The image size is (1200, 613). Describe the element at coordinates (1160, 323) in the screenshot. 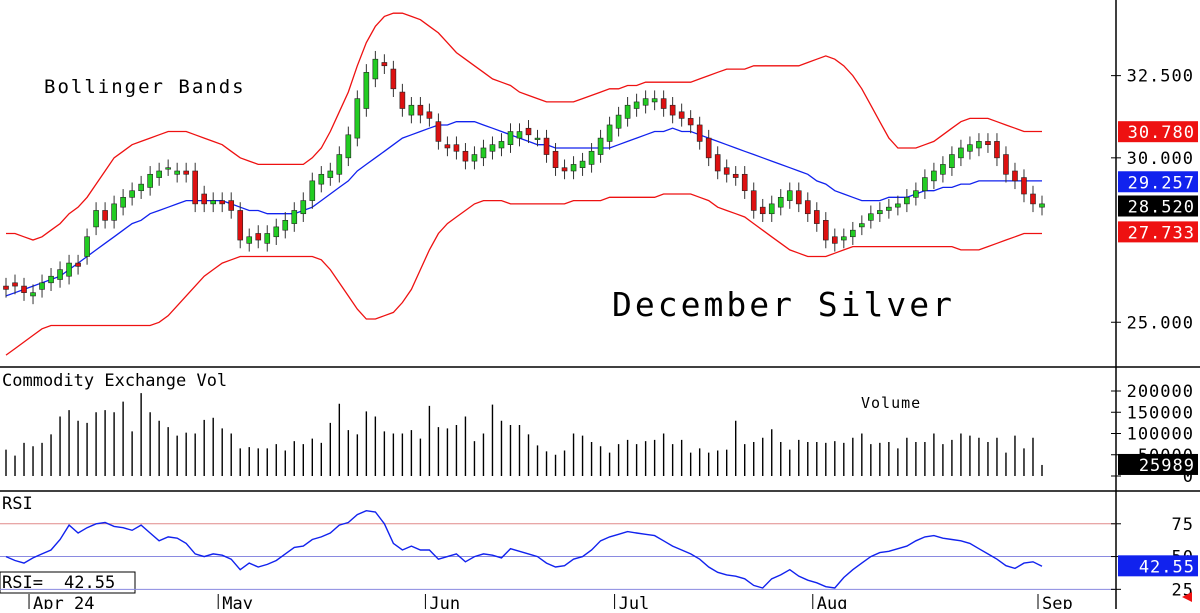

I see `price-tick-label: 25.000` at that location.